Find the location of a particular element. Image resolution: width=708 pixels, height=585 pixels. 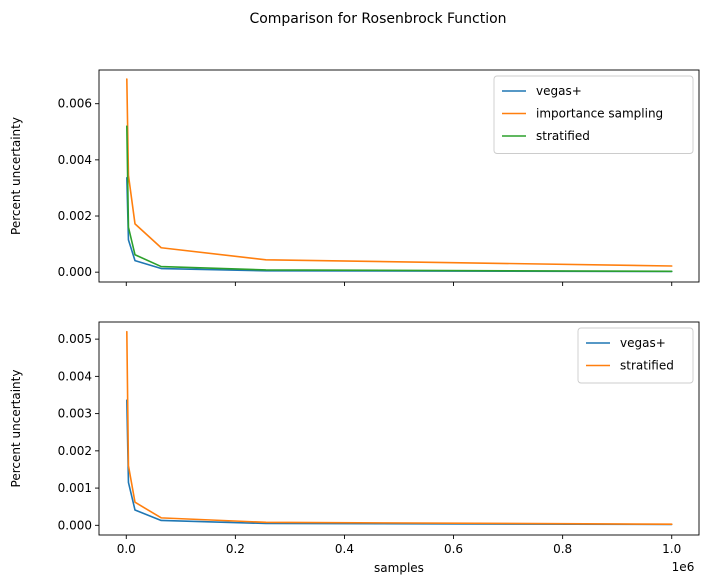

y-axis-label-1: Percent uncertainty is located at coordinates (16, 429).